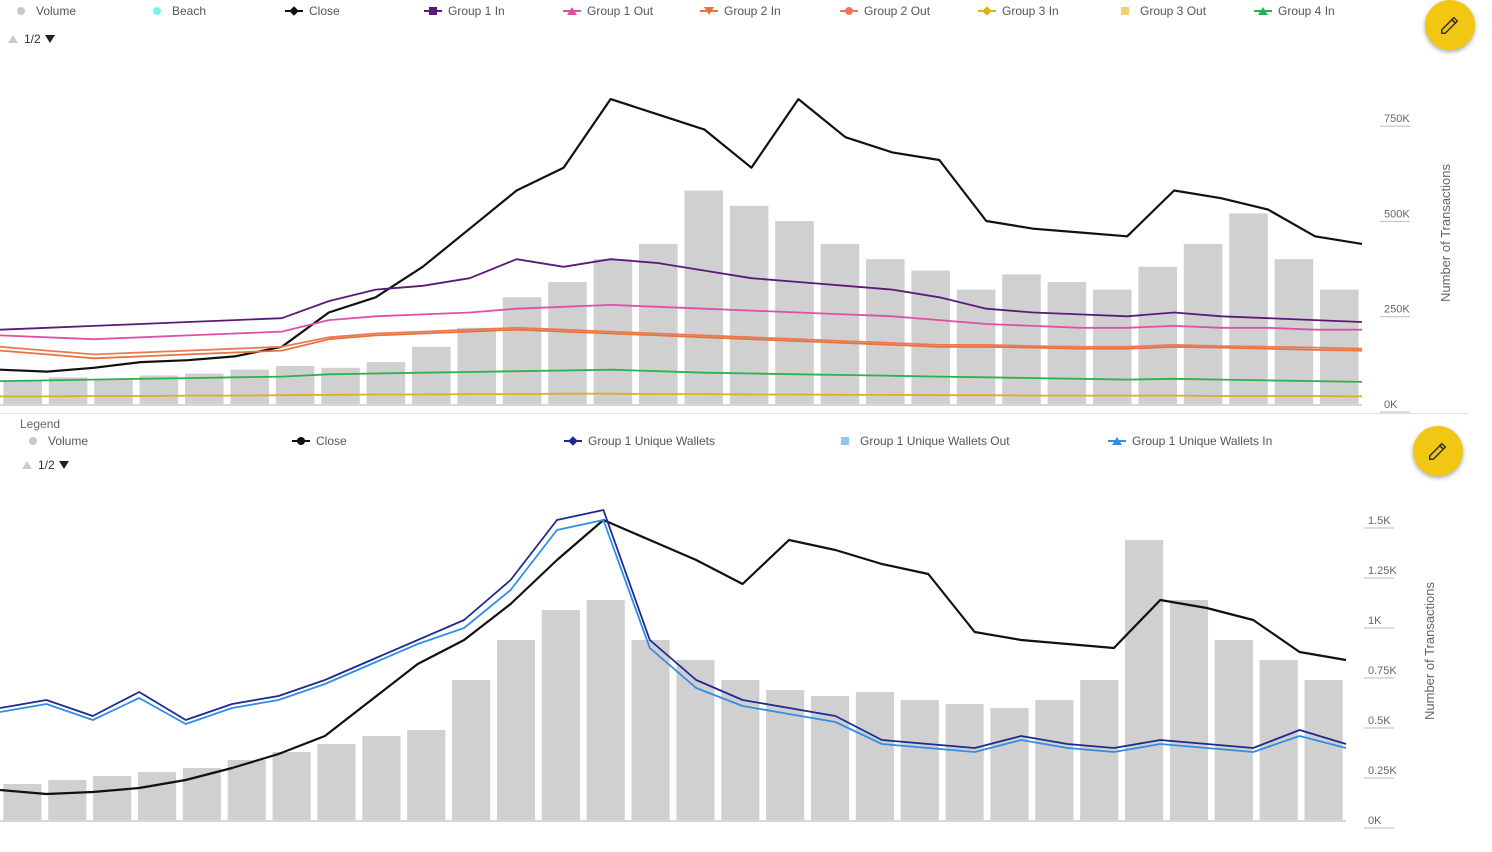 The width and height of the screenshot is (1492, 852). What do you see at coordinates (651, 441) in the screenshot?
I see `legend-label: Group 1 Unique Wallets` at bounding box center [651, 441].